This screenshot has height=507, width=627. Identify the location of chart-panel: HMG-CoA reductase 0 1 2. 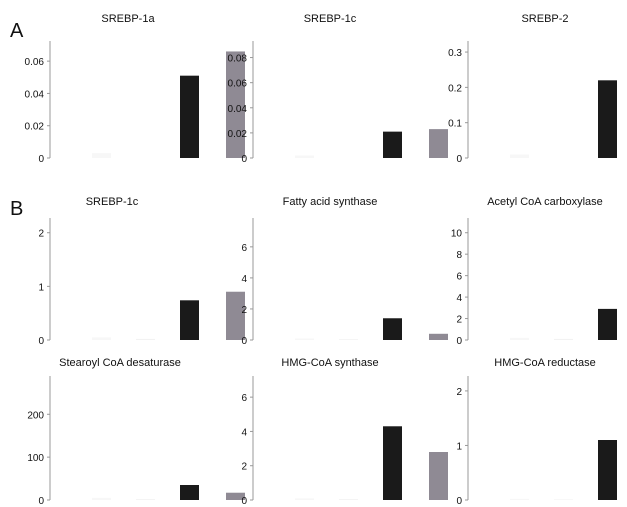
(536, 432).